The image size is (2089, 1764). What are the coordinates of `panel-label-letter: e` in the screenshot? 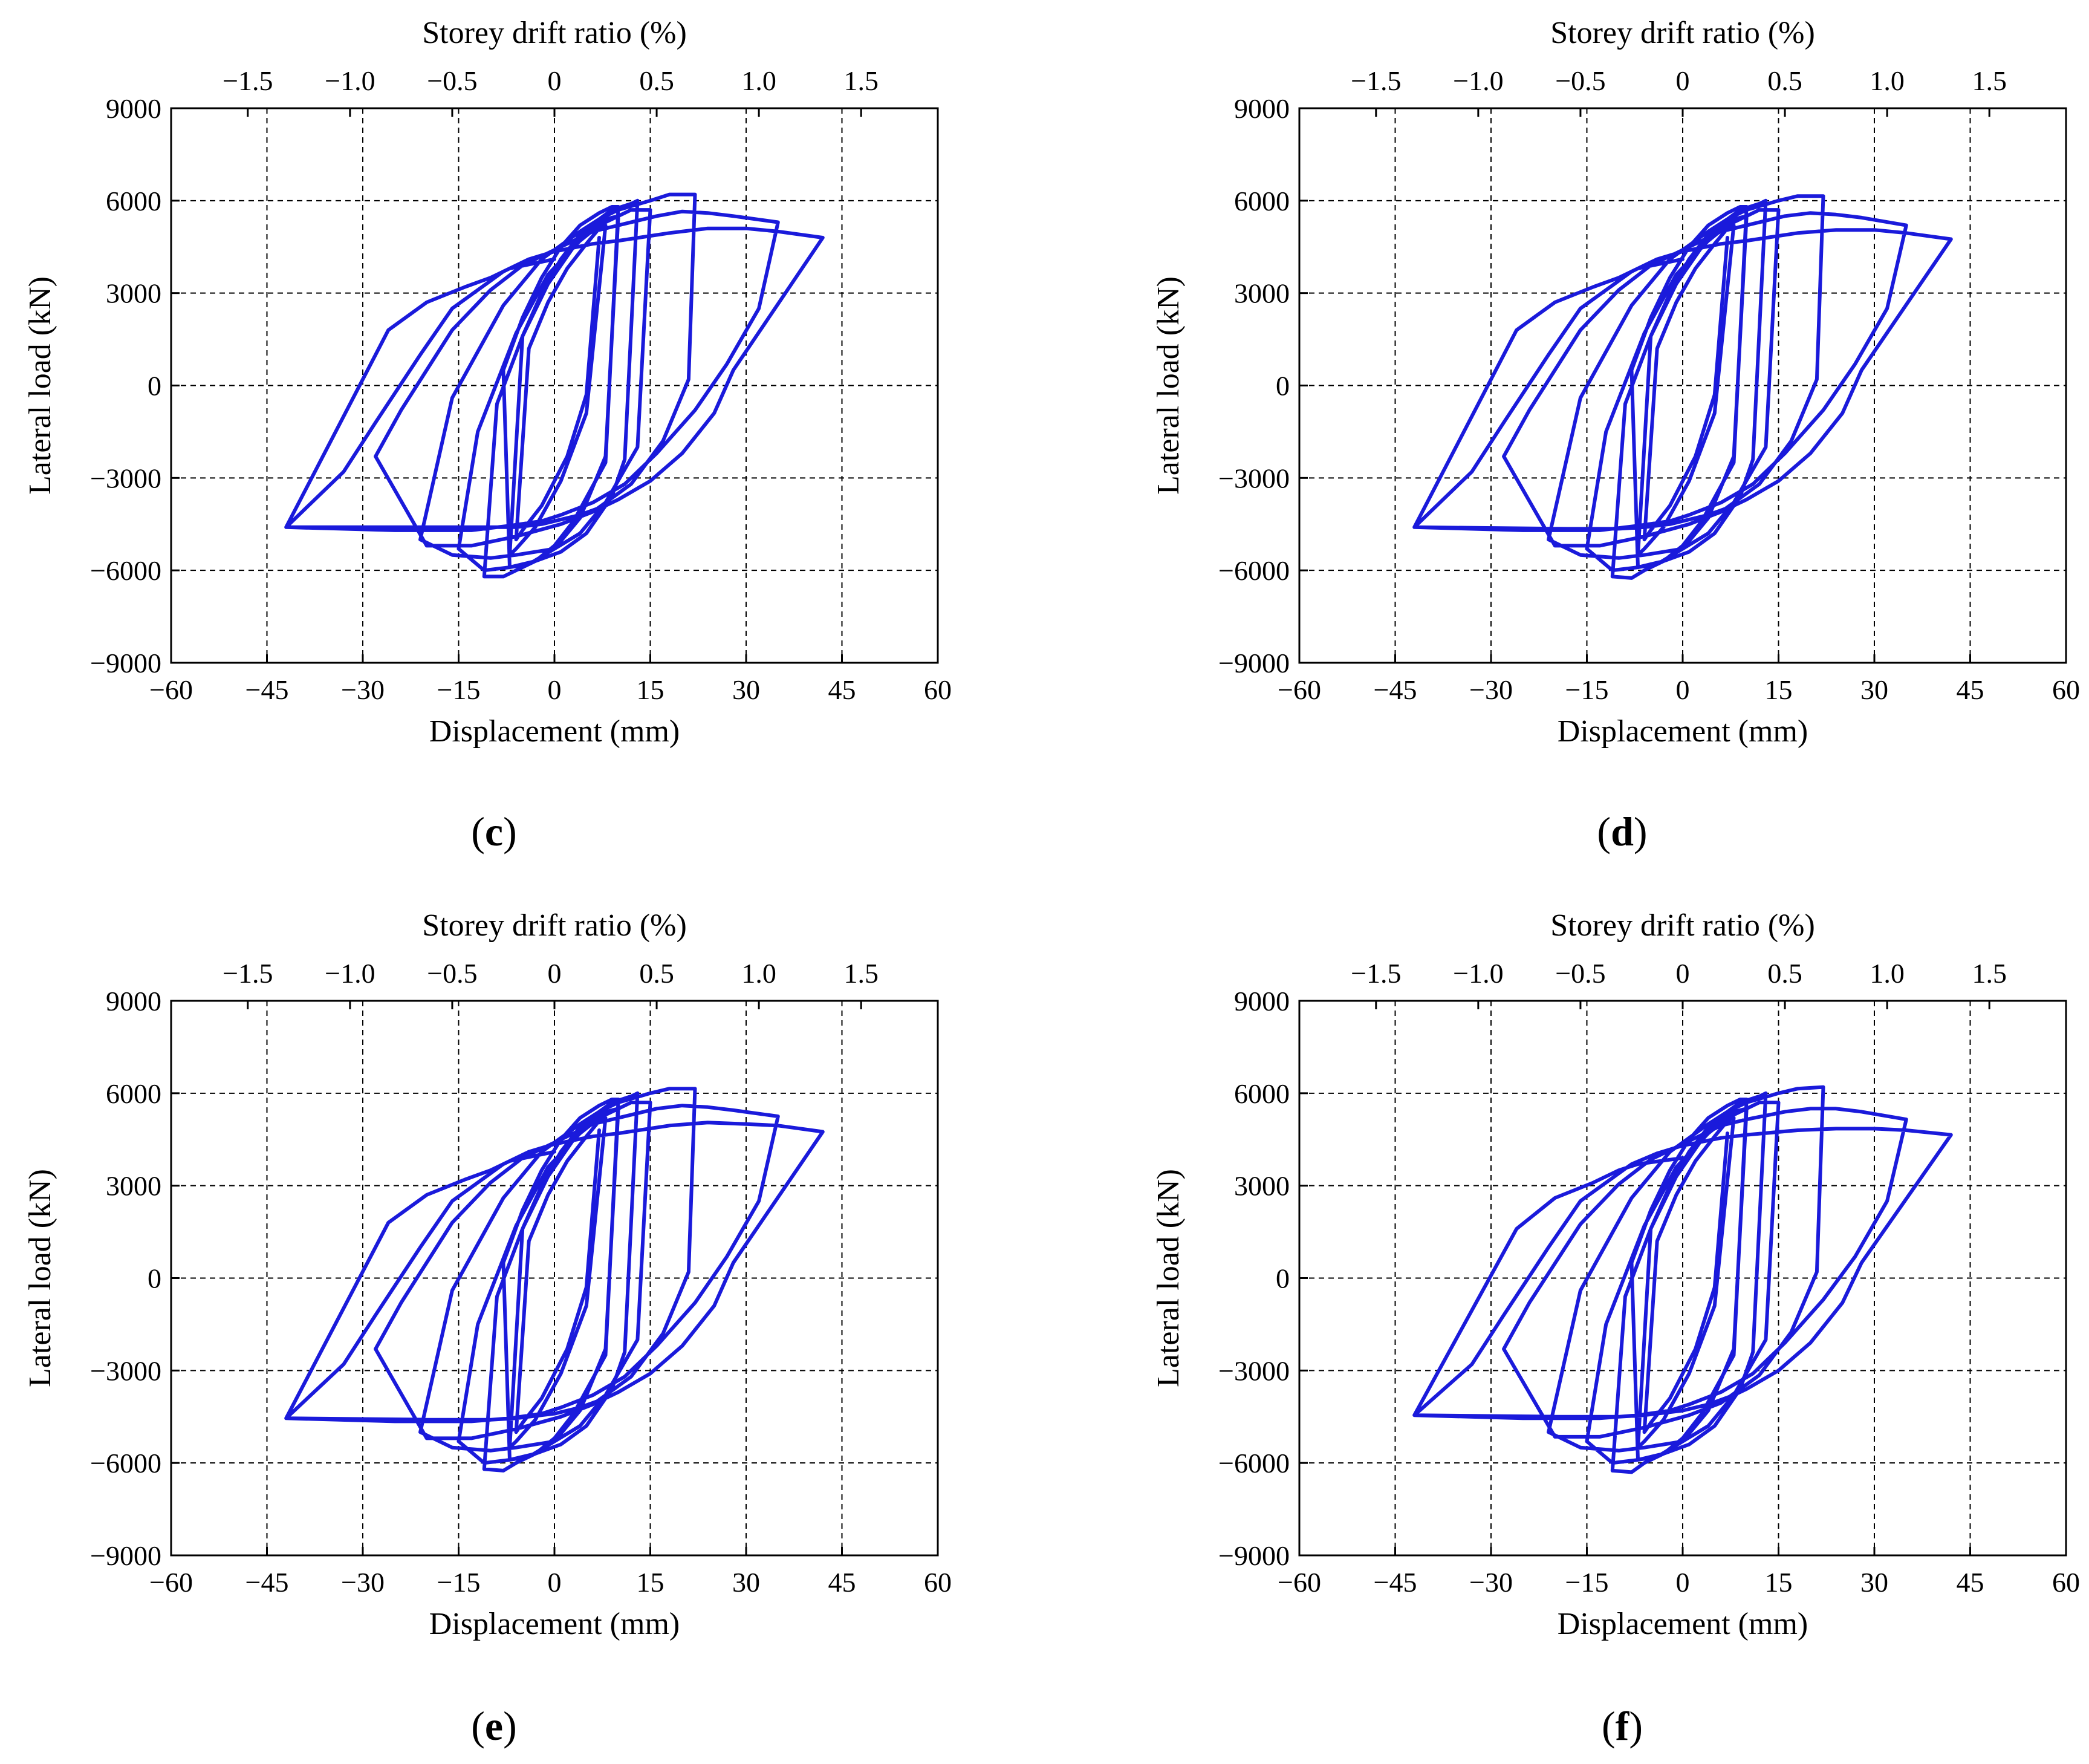 It's located at (494, 1726).